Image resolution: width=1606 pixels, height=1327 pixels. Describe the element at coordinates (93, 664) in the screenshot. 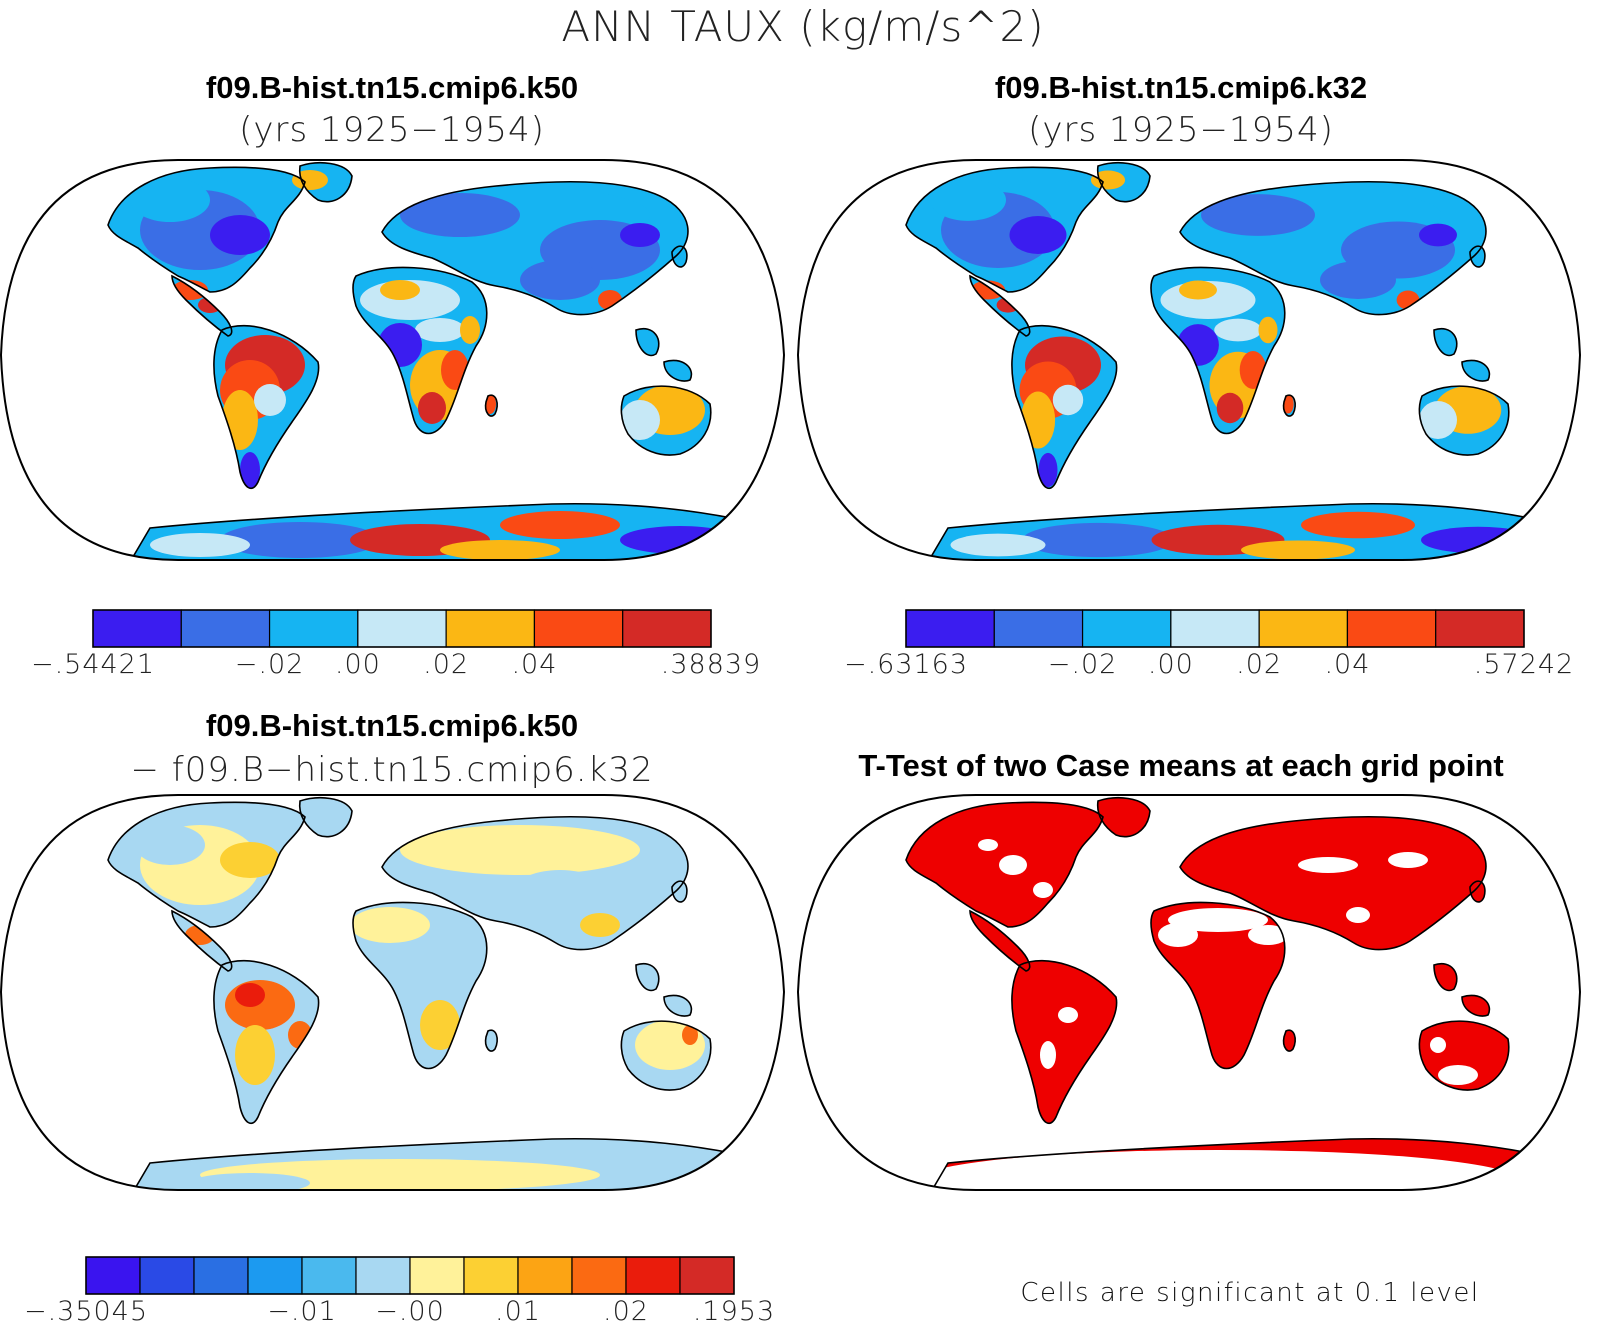

I see `colorbar-tick-label: −.54421` at that location.